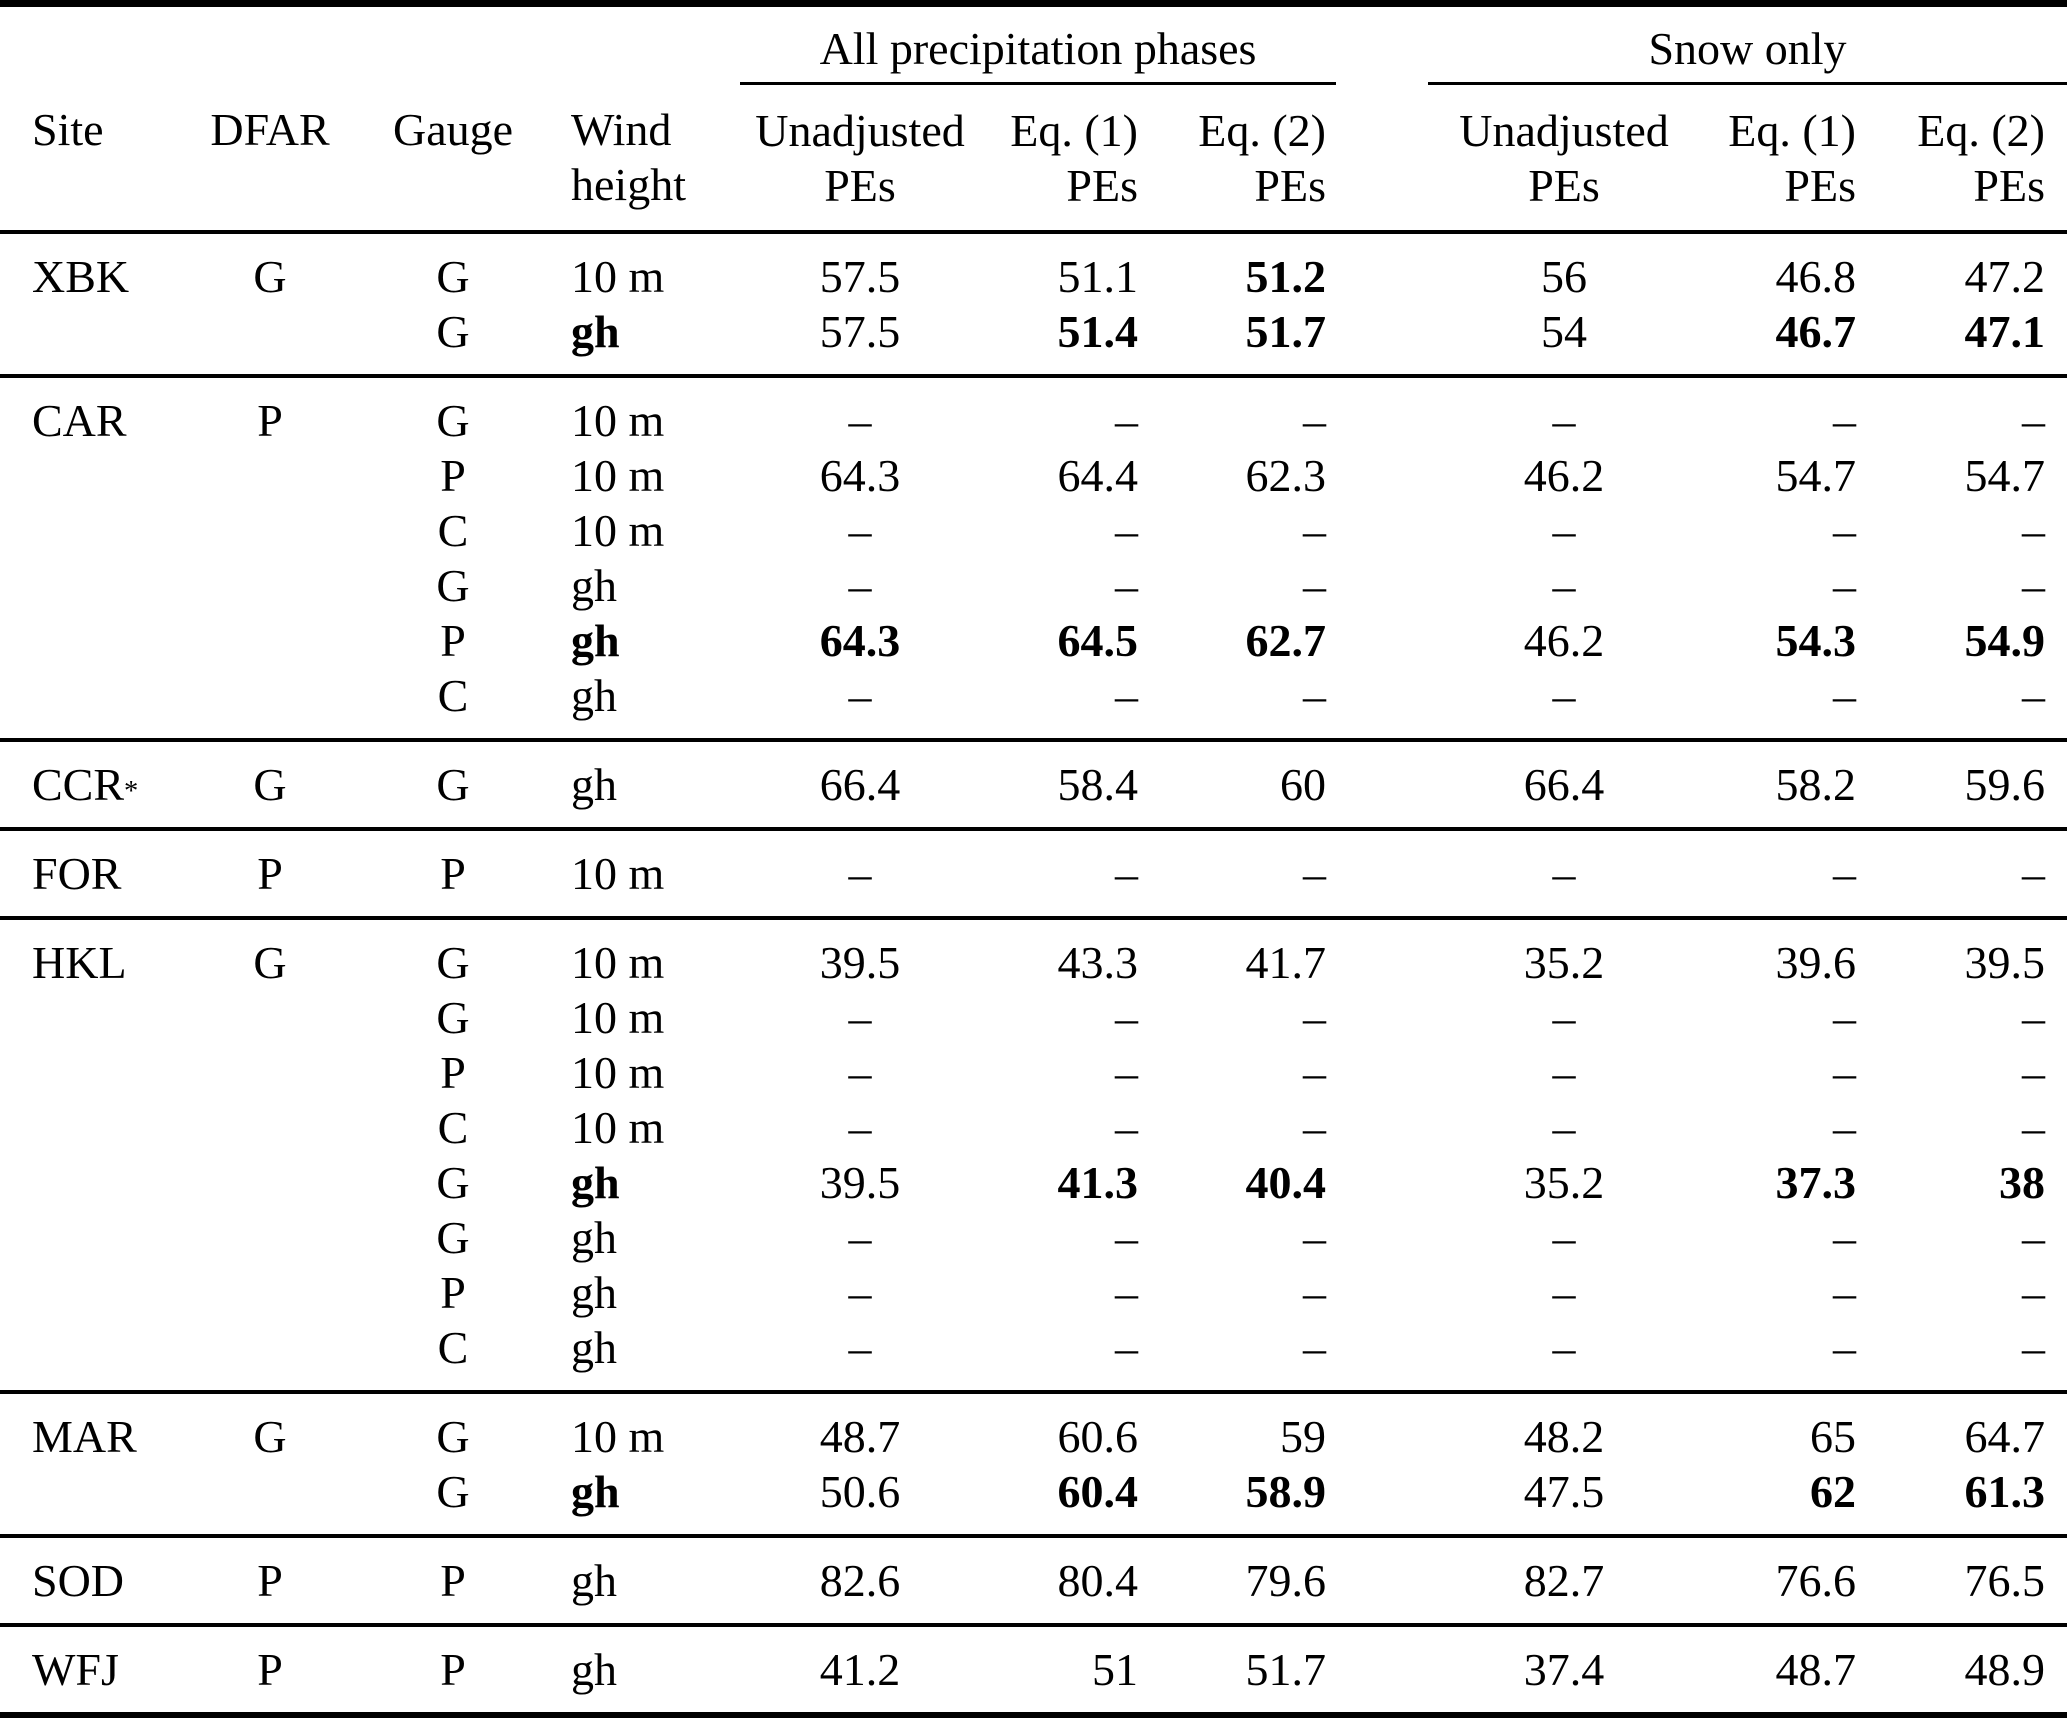 The width and height of the screenshot is (2067, 1718). I want to click on col-header-all-eq2: Eq. (2) PEs, so click(1242, 158).